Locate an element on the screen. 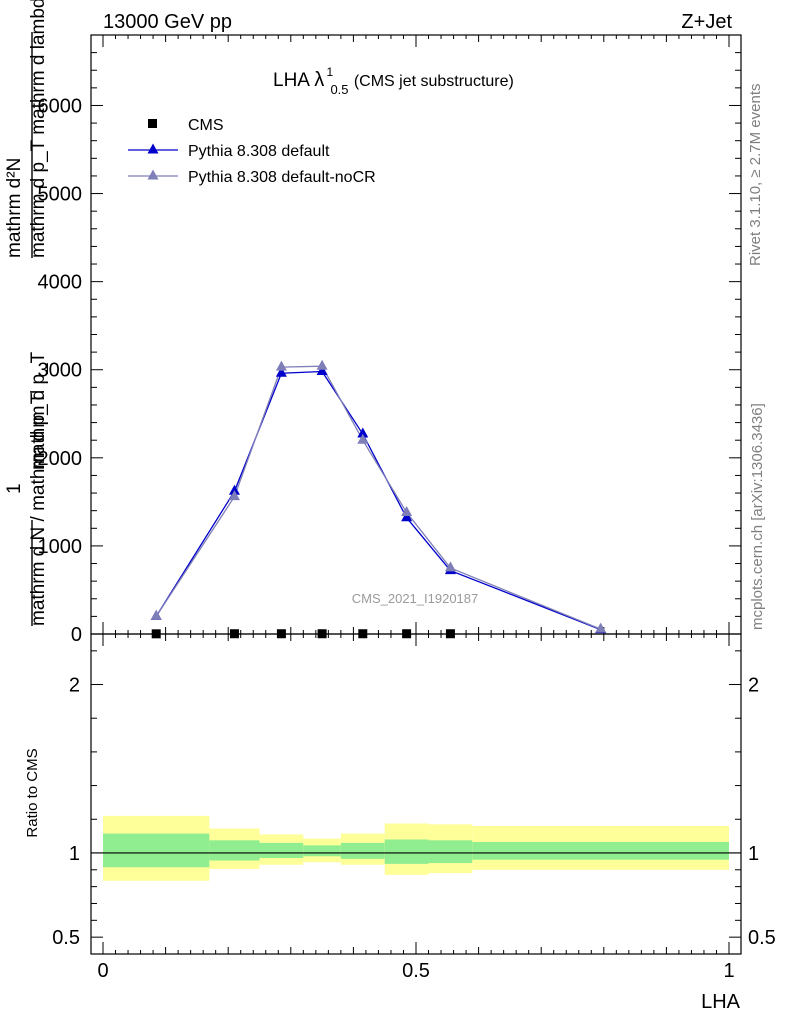  ratio-y-tick-label-right: 2 is located at coordinates (753, 686).